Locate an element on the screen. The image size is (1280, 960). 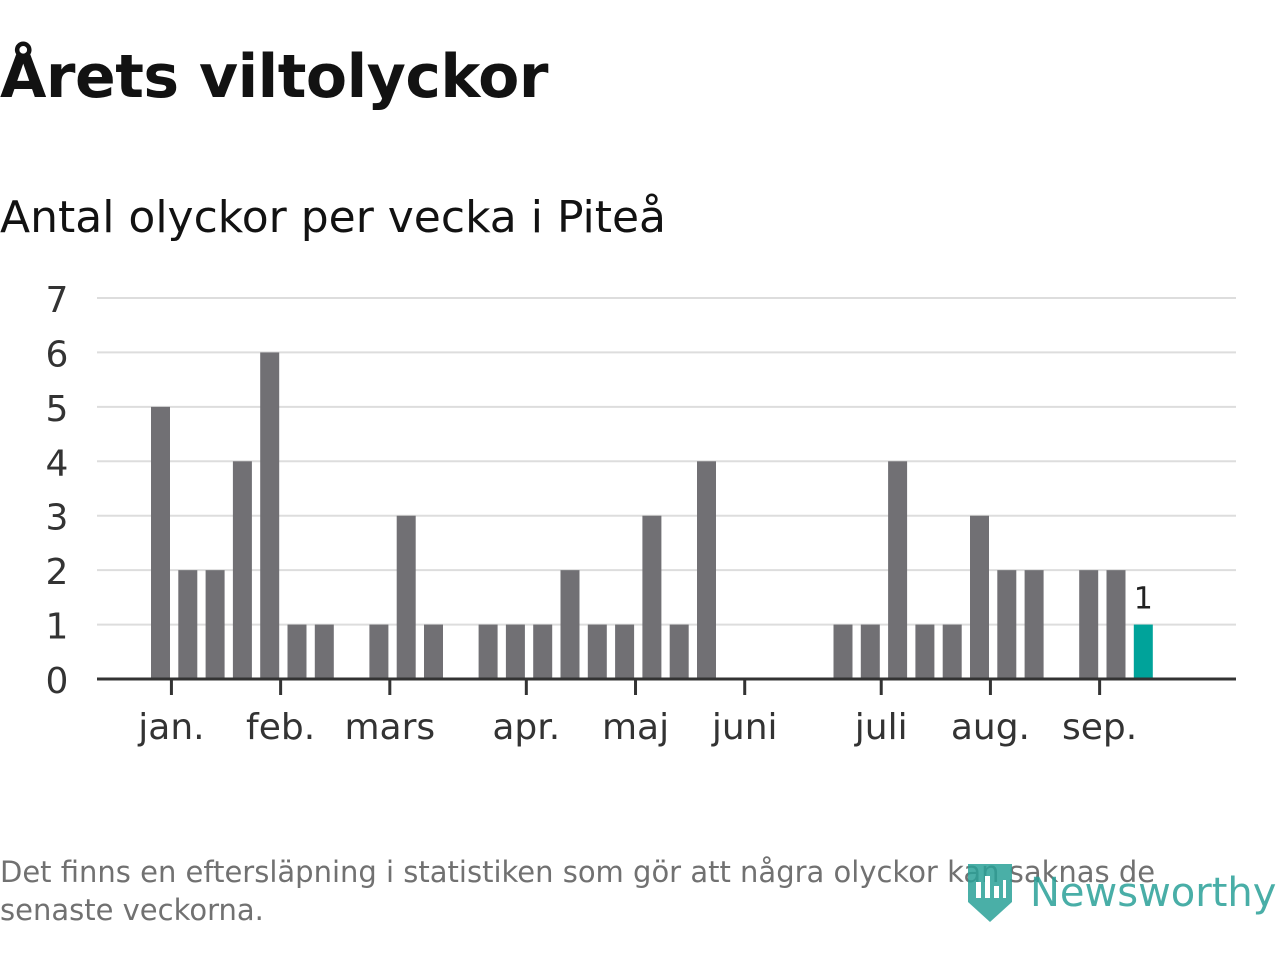
y-tick-label: 7 is located at coordinates (57, 300).